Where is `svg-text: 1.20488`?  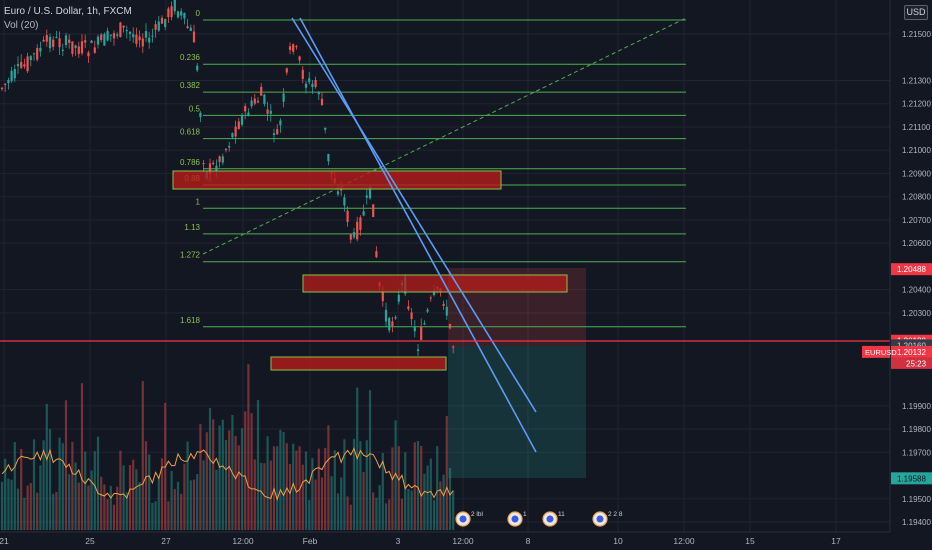 svg-text: 1.20488 is located at coordinates (911, 269).